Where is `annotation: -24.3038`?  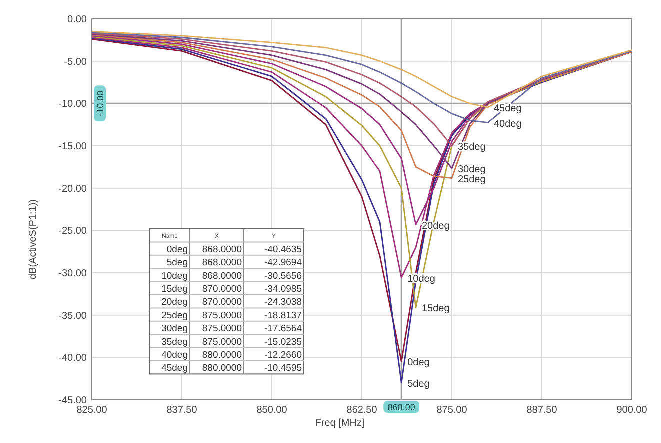 annotation: -24.3038 is located at coordinates (283, 302).